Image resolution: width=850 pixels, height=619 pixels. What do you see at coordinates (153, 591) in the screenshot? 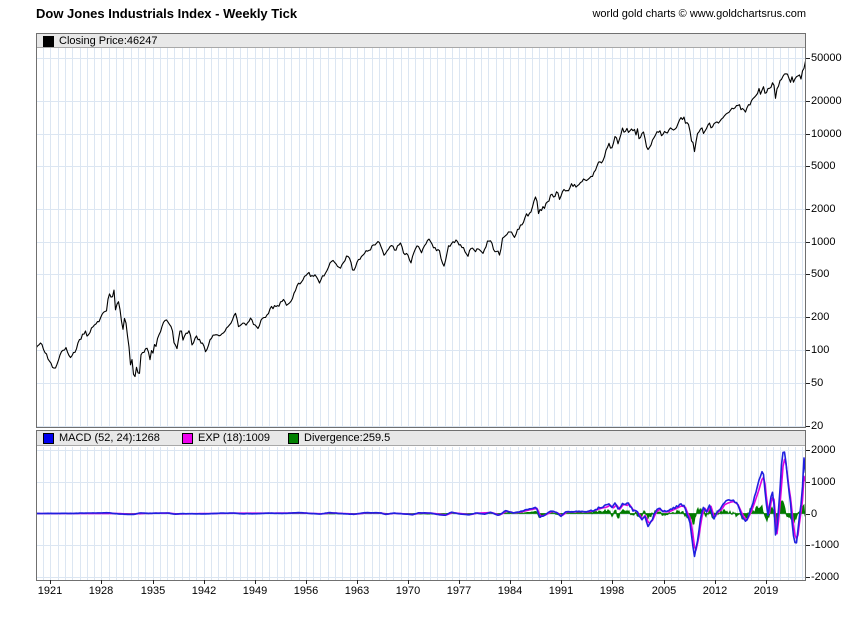
I see `year-axis-label: 1935` at bounding box center [153, 591].